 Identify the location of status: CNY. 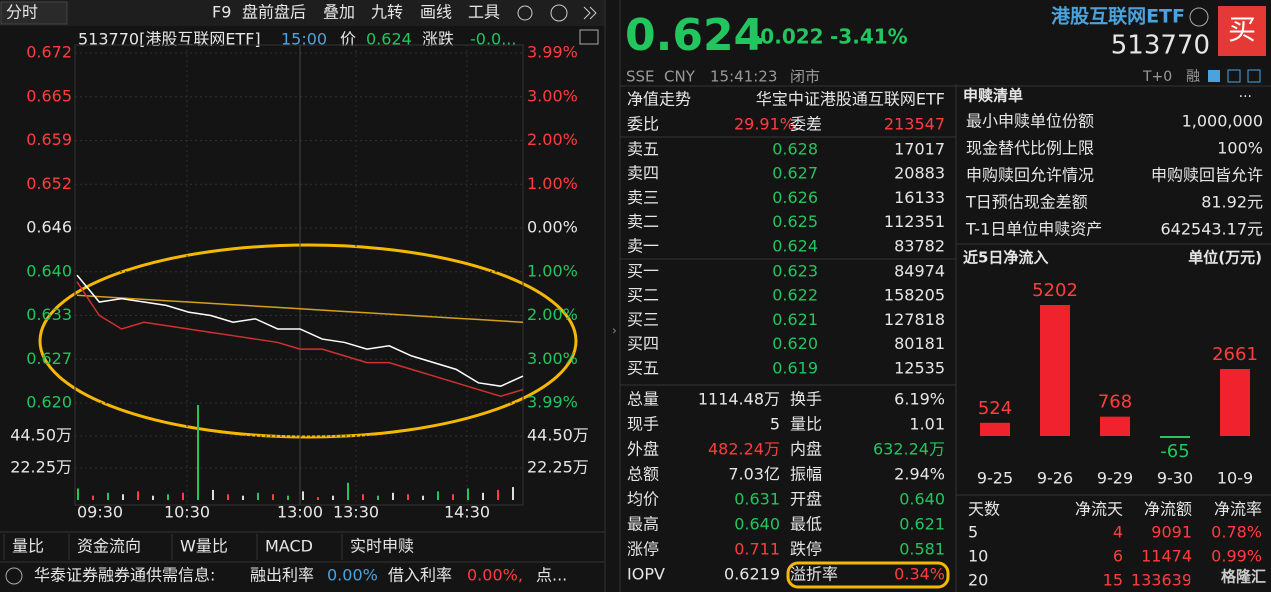
(680, 77).